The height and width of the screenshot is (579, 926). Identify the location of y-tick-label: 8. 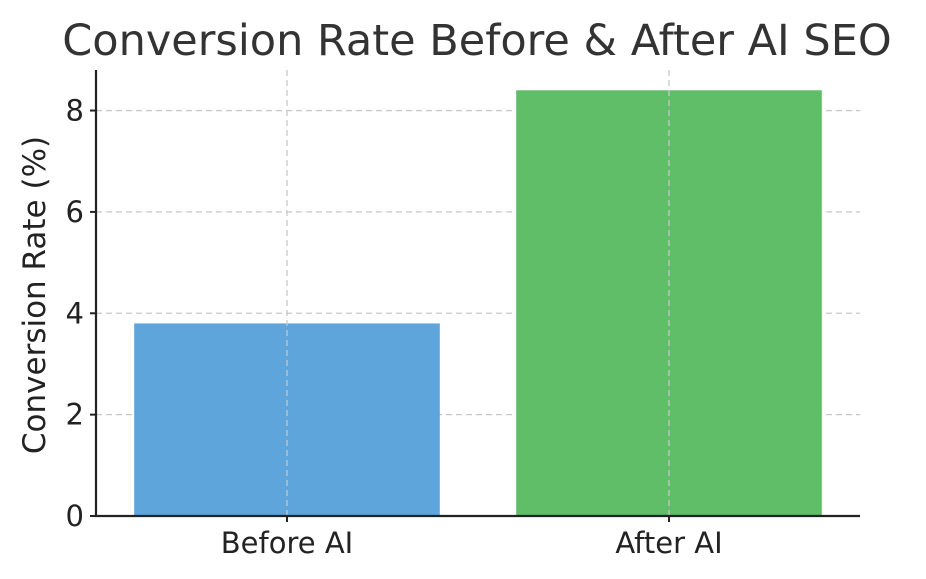
(75, 111).